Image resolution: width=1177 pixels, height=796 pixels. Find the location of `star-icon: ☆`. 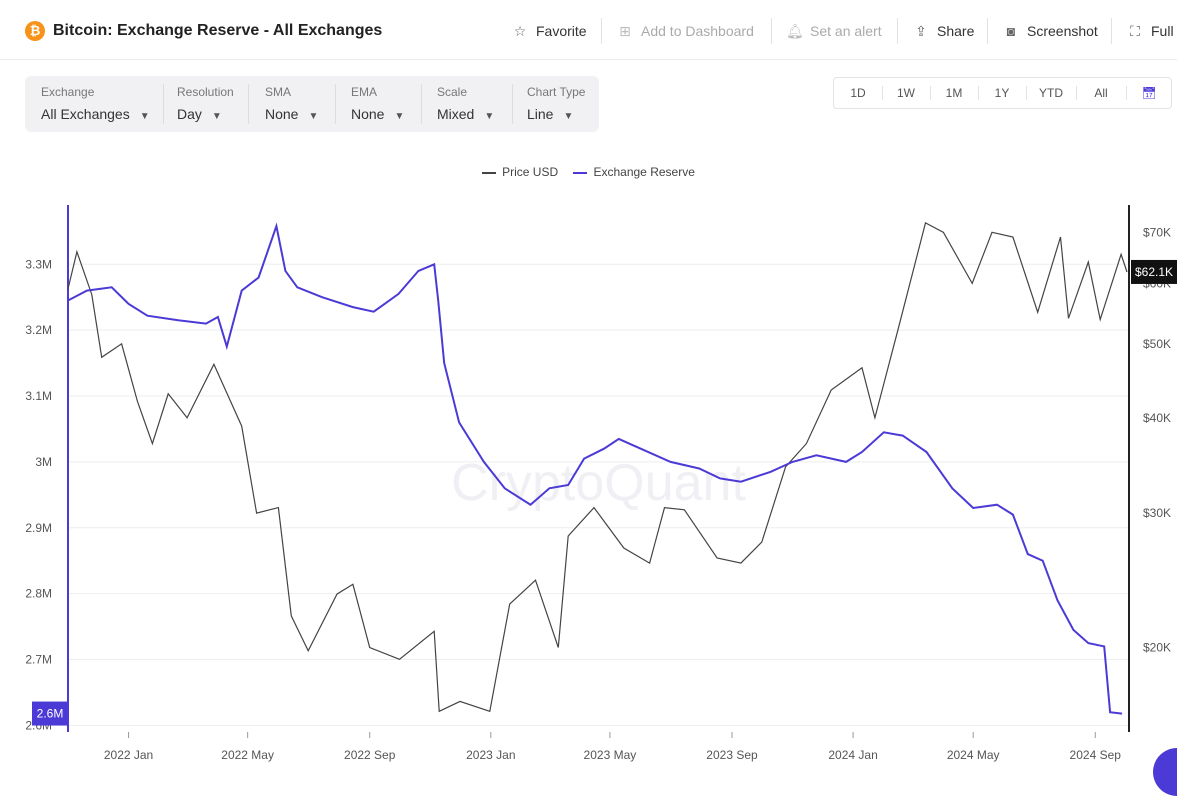

star-icon: ☆ is located at coordinates (520, 31).